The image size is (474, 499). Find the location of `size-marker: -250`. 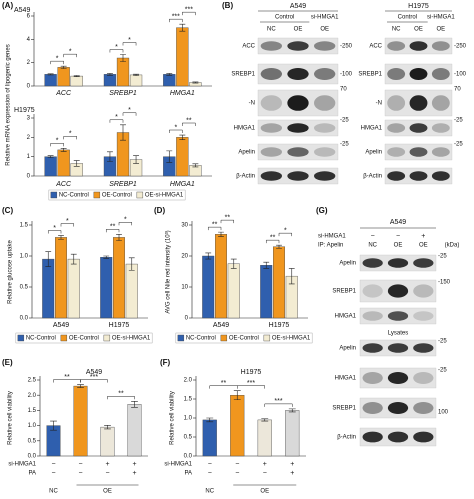

size-marker: -250 is located at coordinates (460, 47).